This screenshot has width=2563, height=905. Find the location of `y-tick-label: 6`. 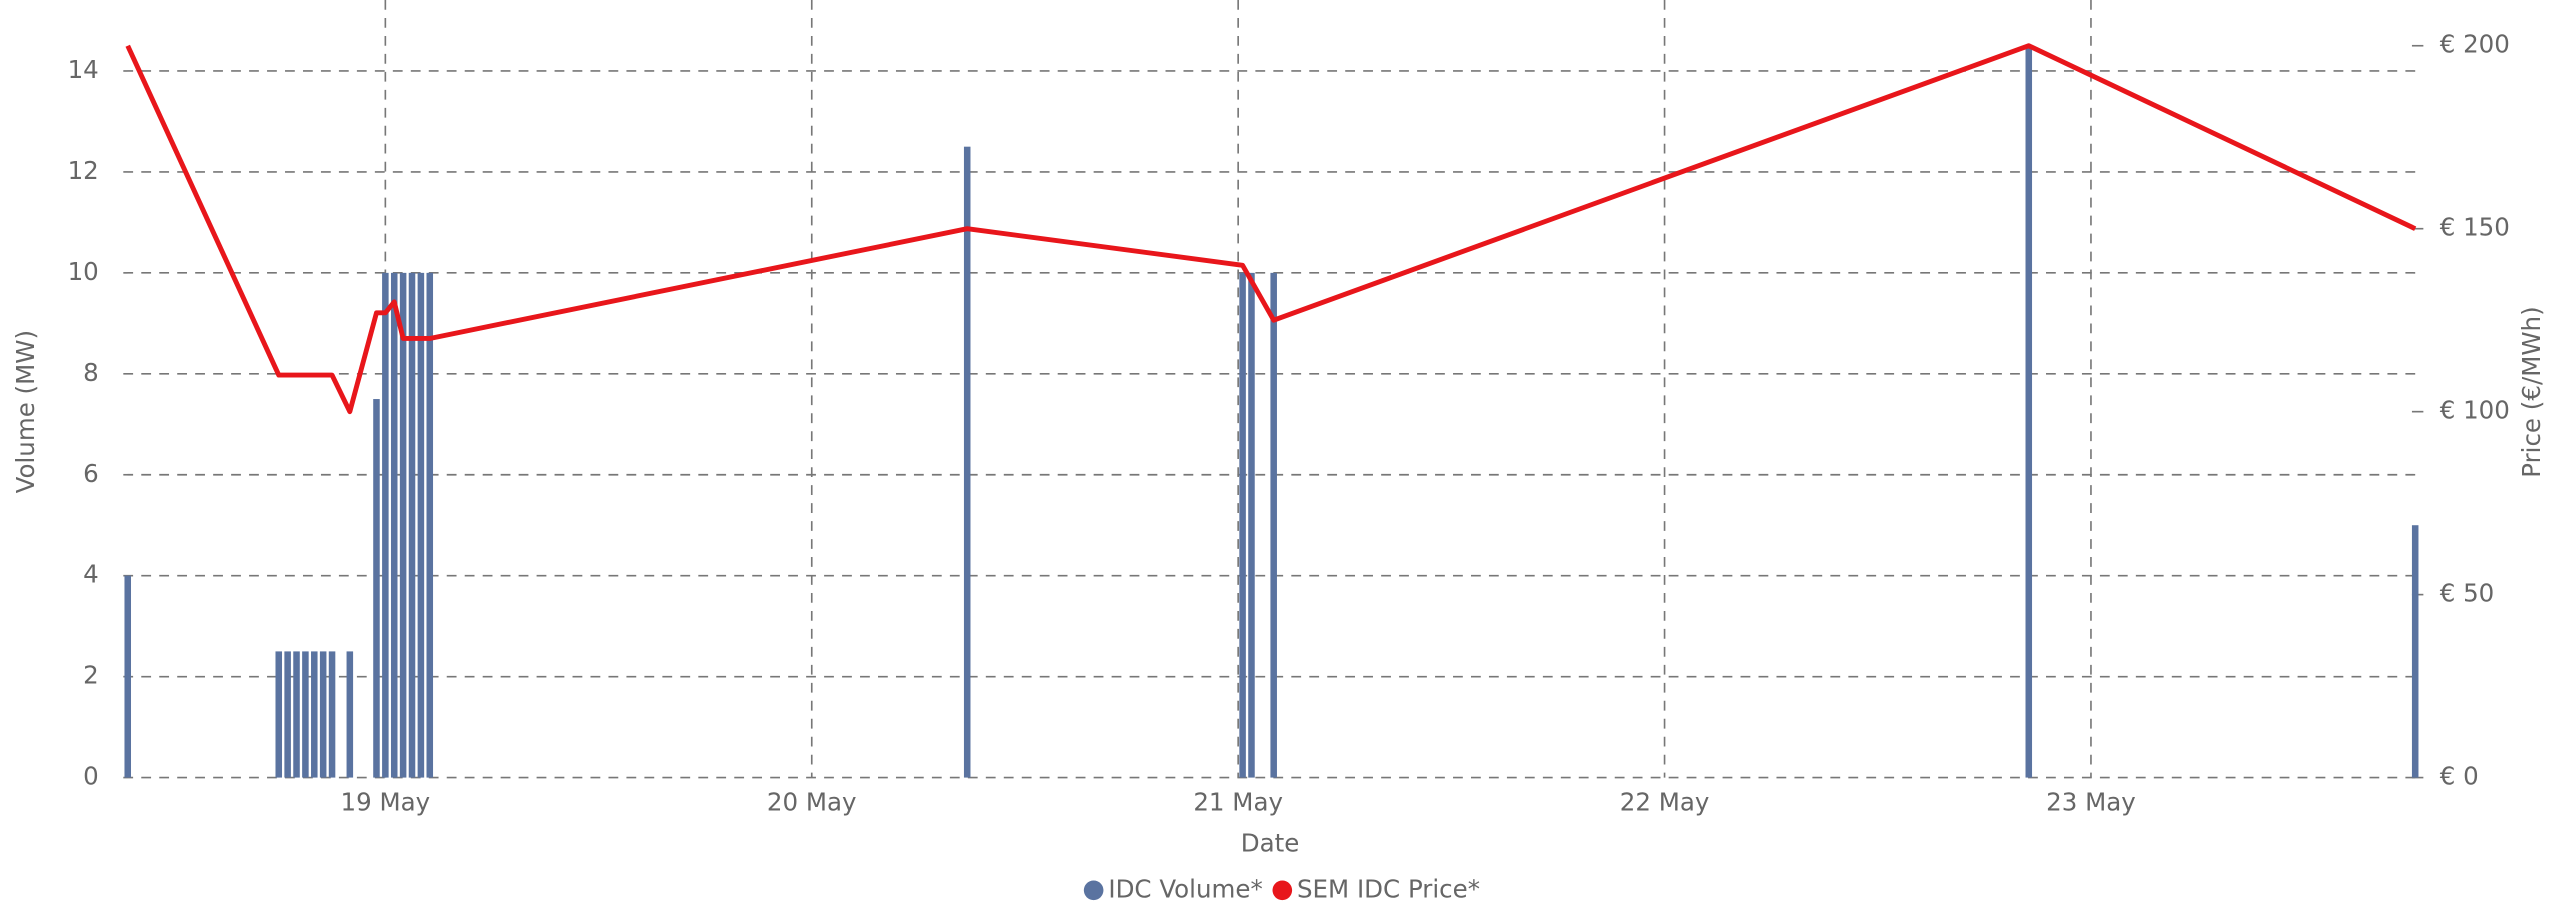

y-tick-label: 6 is located at coordinates (91, 473).